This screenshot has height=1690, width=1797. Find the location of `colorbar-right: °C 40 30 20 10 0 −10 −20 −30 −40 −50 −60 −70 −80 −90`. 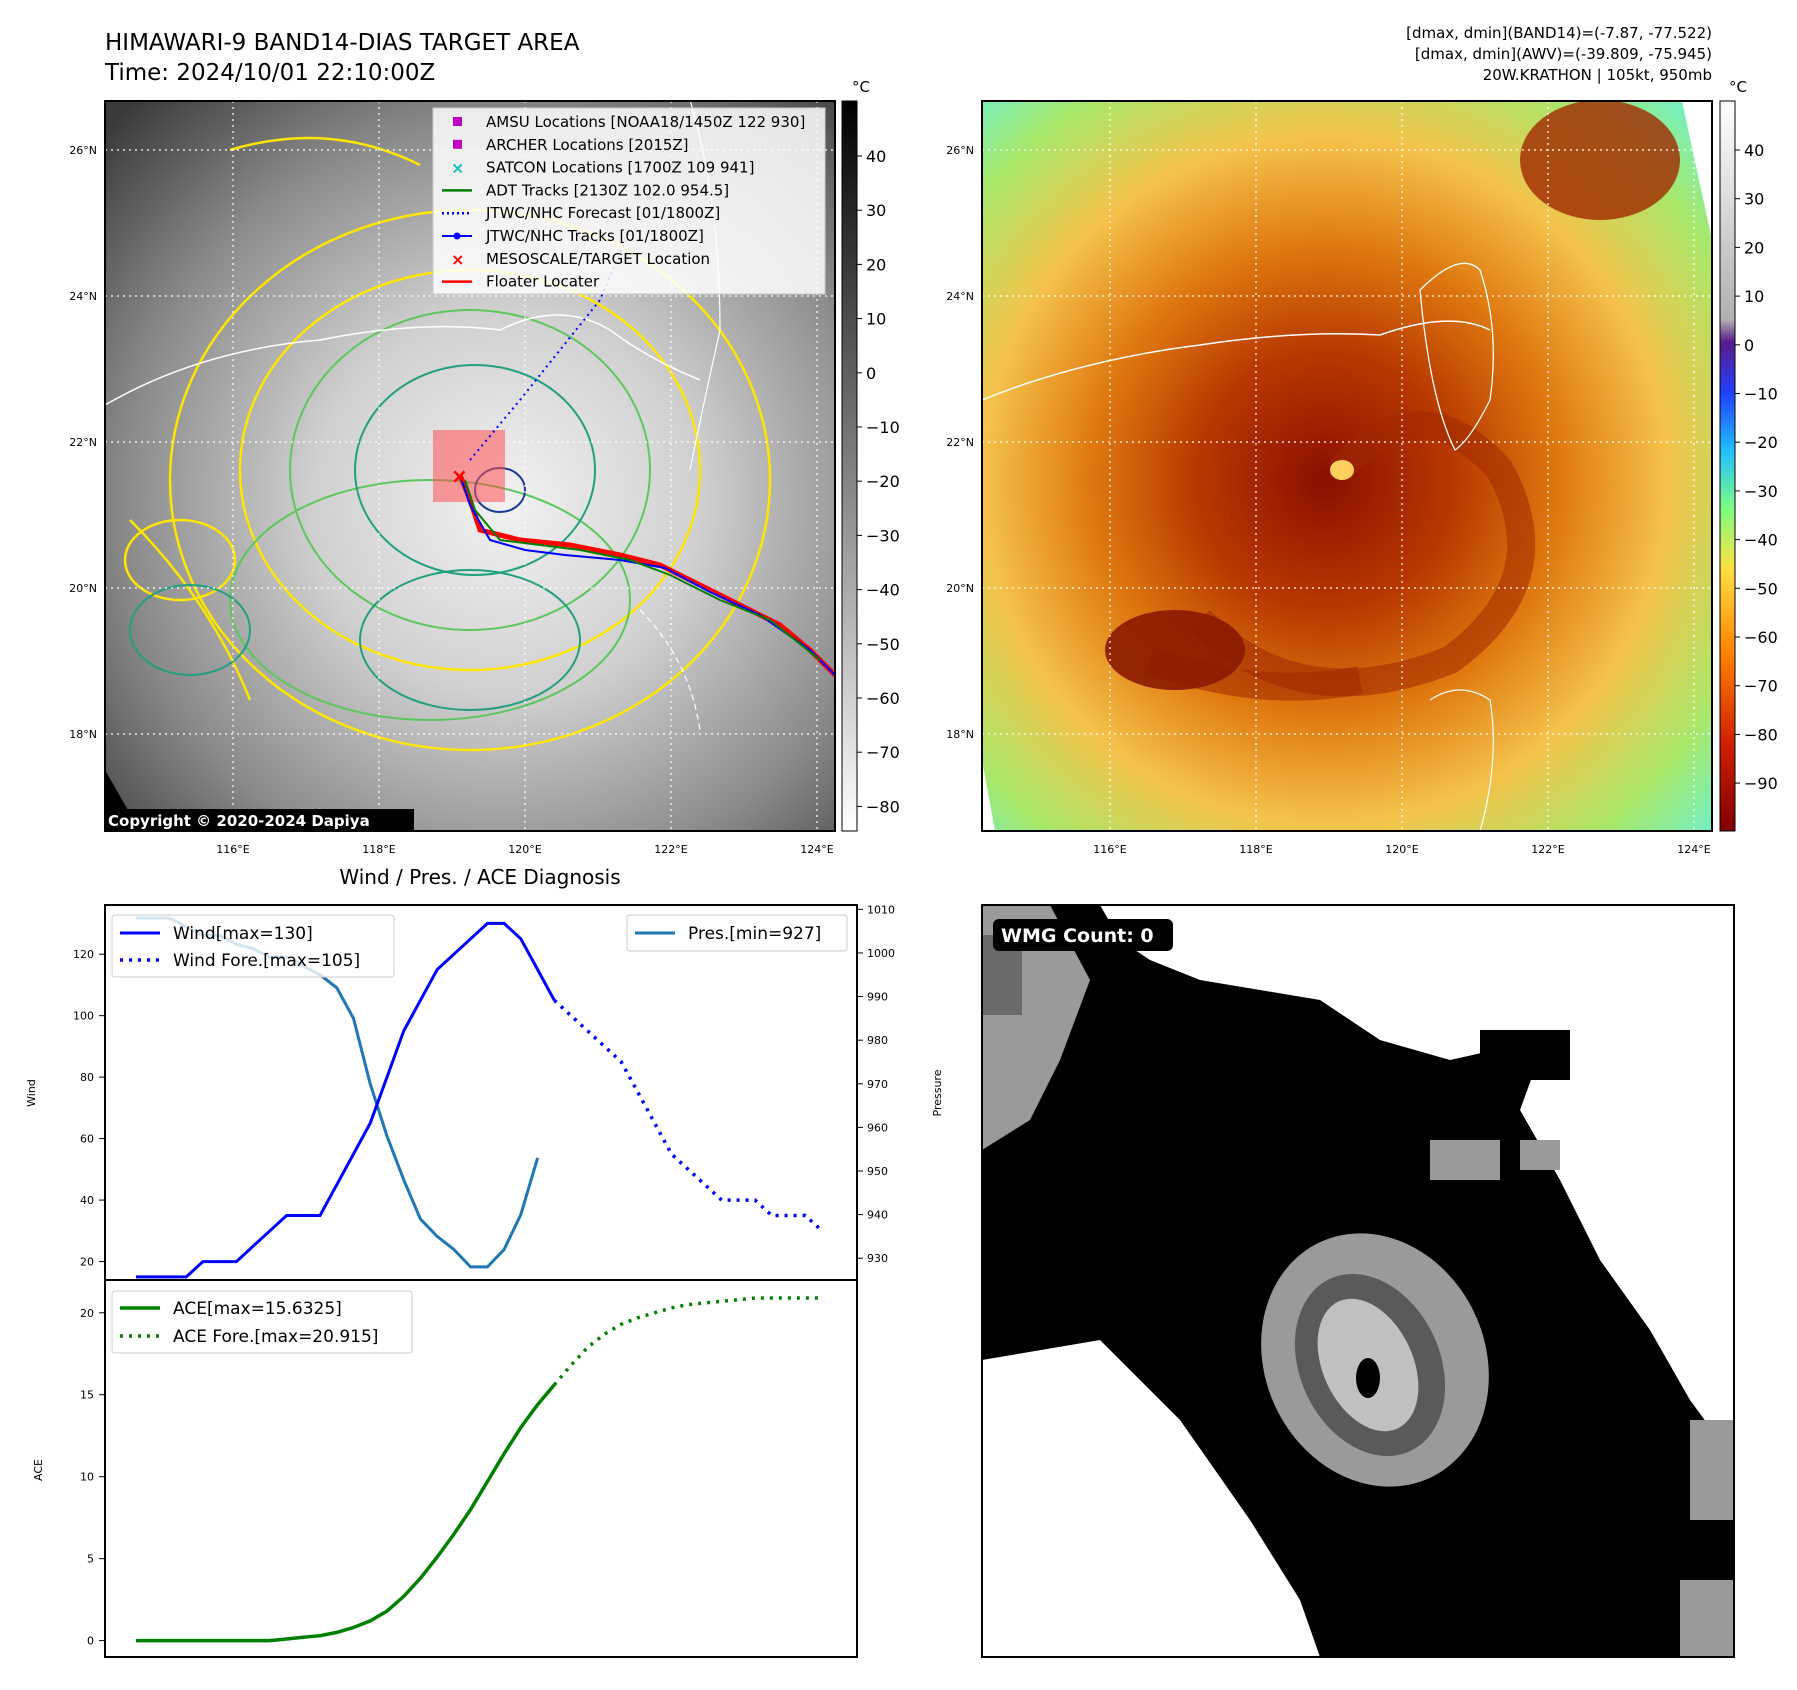

colorbar-right: °C 40 30 20 10 0 −10 −20 −30 −40 −50 −60 −70 −80 −90 is located at coordinates (1748, 455).